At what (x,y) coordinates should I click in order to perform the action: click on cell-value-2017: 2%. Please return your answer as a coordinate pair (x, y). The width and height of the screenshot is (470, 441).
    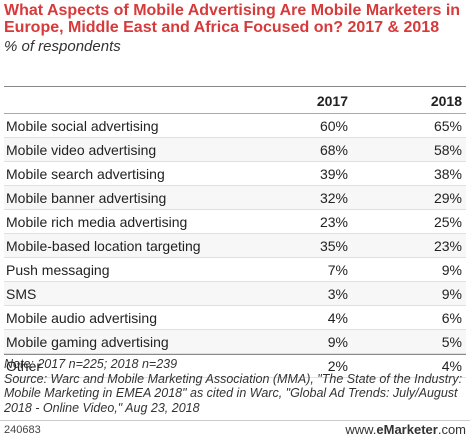
    Looking at the image, I should click on (337, 365).